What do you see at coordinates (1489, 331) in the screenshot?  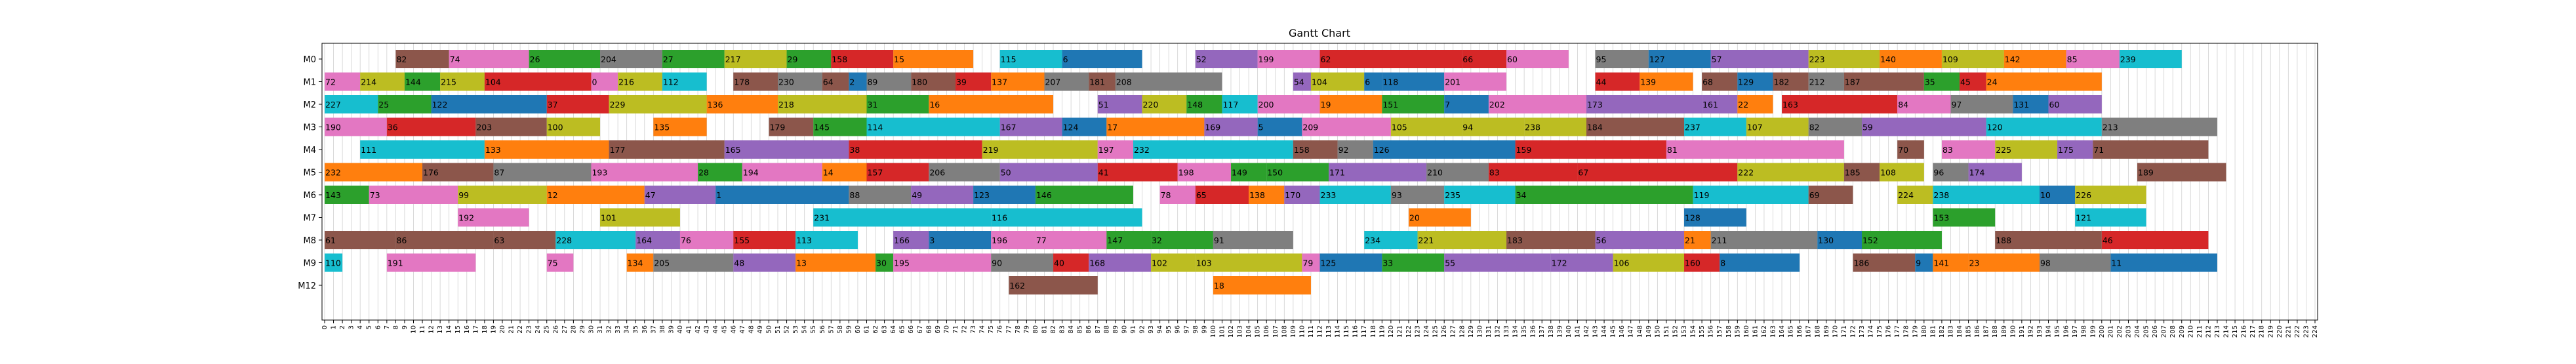 I see `x-tick-label: 131` at bounding box center [1489, 331].